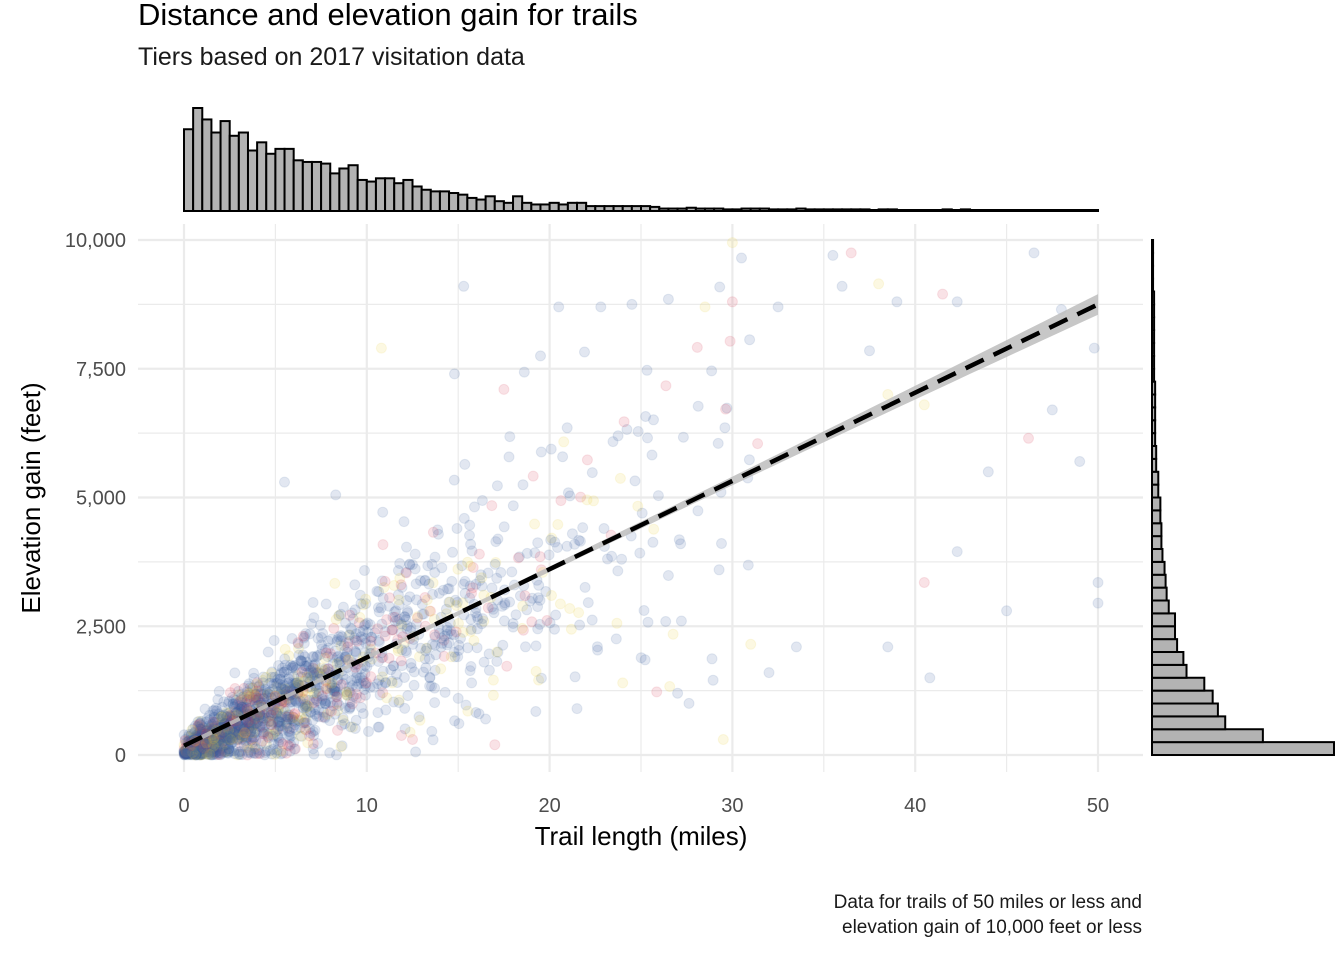 The image size is (1344, 960). What do you see at coordinates (101, 627) in the screenshot?
I see `y-tick-label: 2,500` at bounding box center [101, 627].